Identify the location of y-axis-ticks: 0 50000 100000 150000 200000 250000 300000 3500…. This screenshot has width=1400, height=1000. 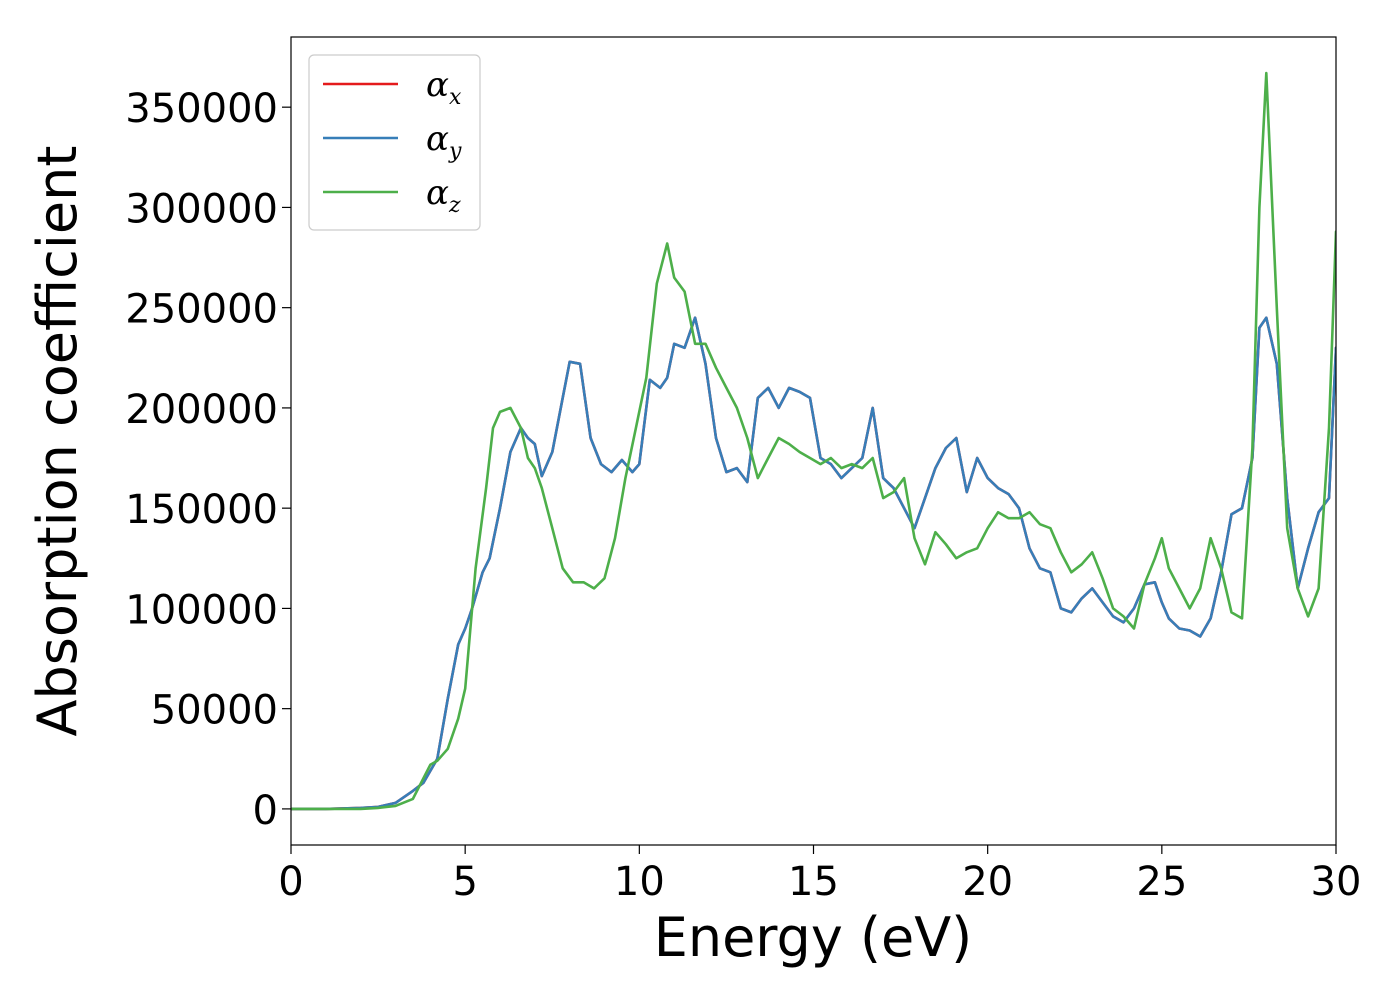
(208, 460).